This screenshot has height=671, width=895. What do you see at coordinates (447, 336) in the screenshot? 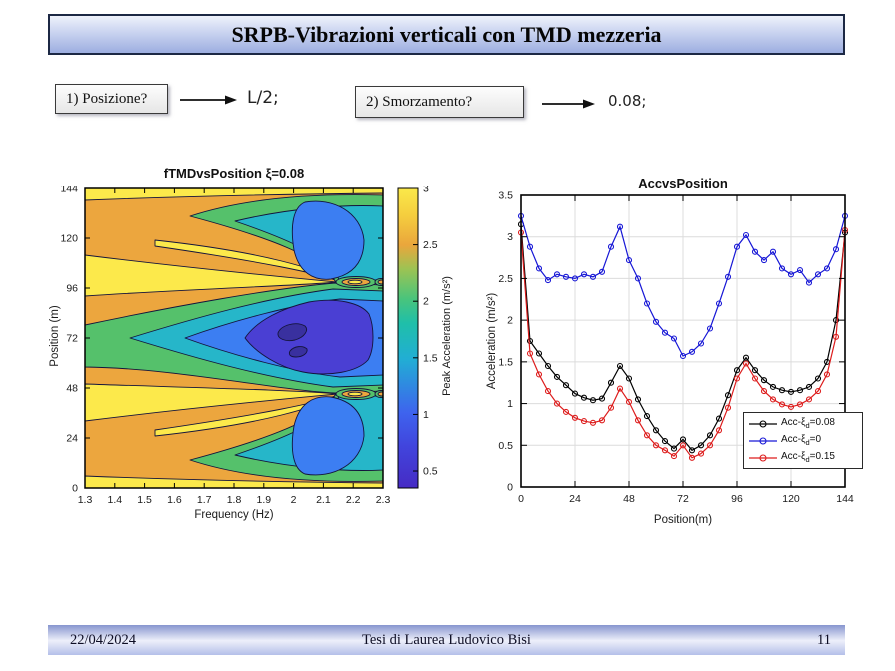
I see `colorbar-label: Peak Acceleration (m/s²)` at bounding box center [447, 336].